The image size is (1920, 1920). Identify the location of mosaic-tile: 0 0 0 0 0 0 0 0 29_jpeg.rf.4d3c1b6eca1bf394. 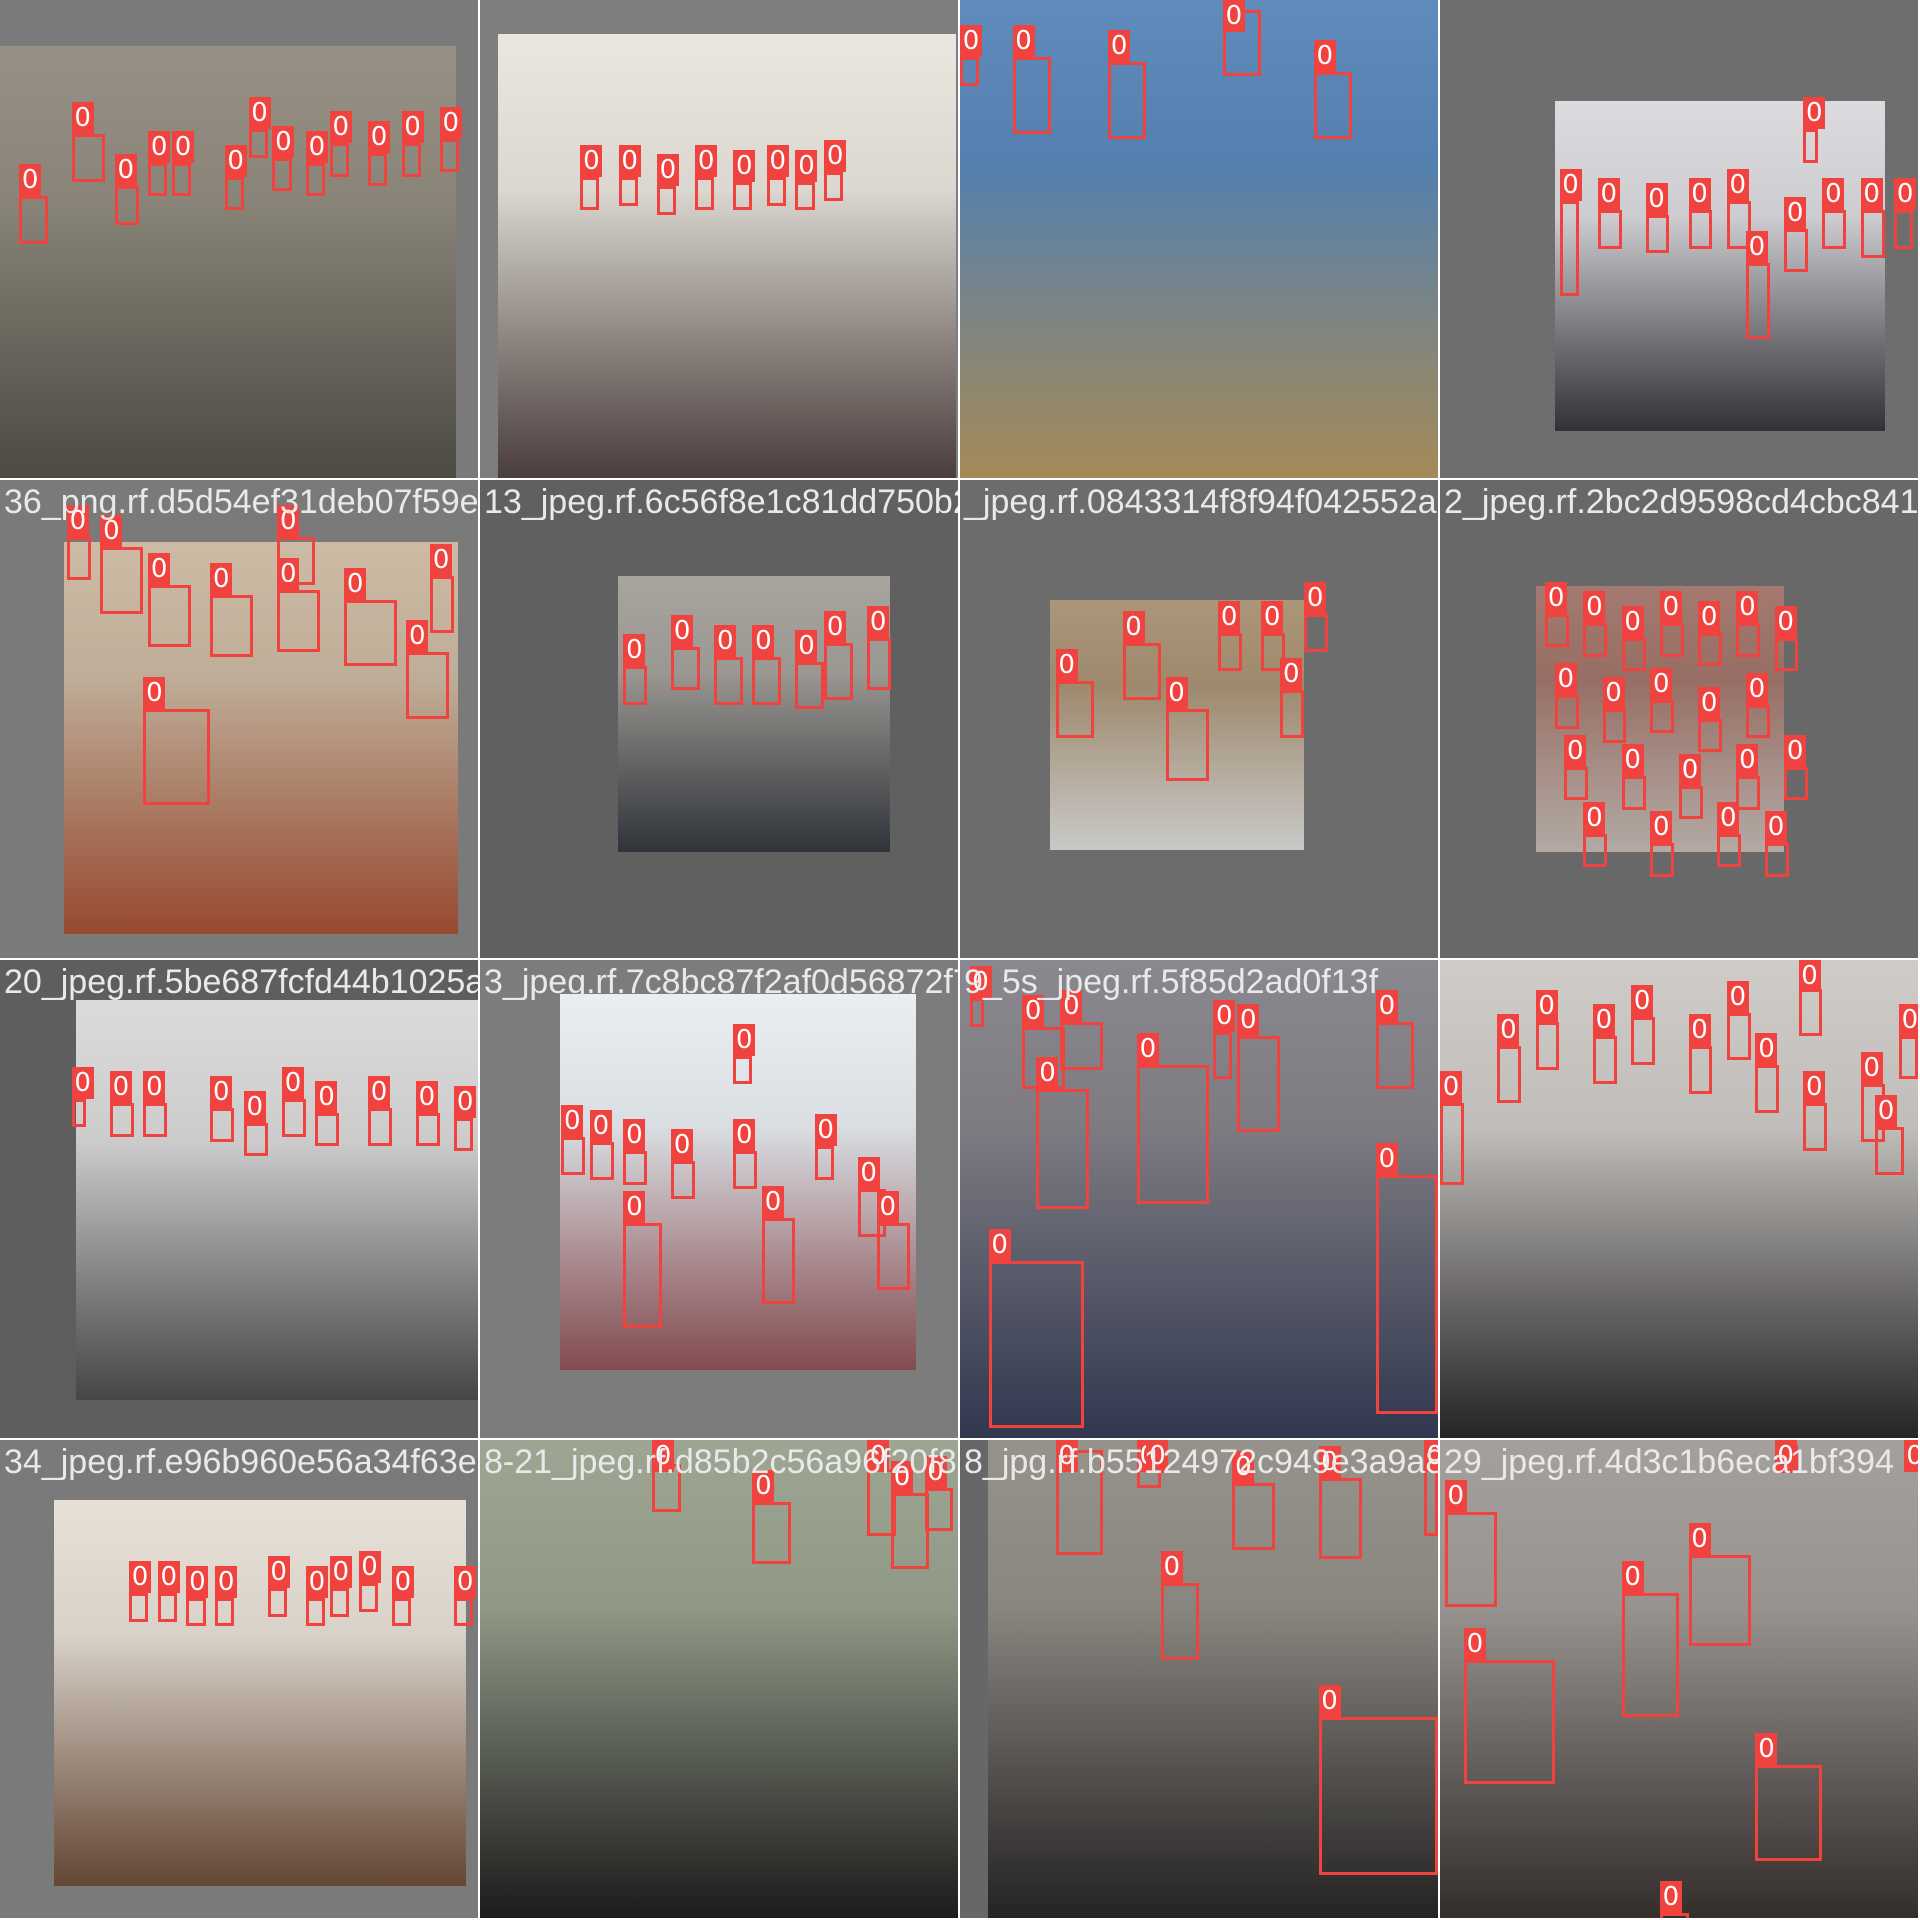
(1679, 1679).